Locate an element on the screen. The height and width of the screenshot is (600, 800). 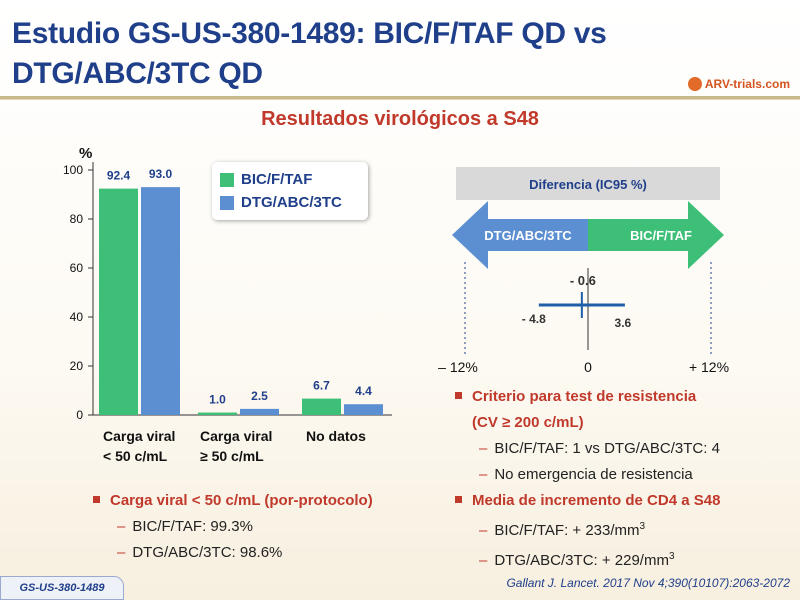
estimate-label: - 0.6 is located at coordinates (583, 280).